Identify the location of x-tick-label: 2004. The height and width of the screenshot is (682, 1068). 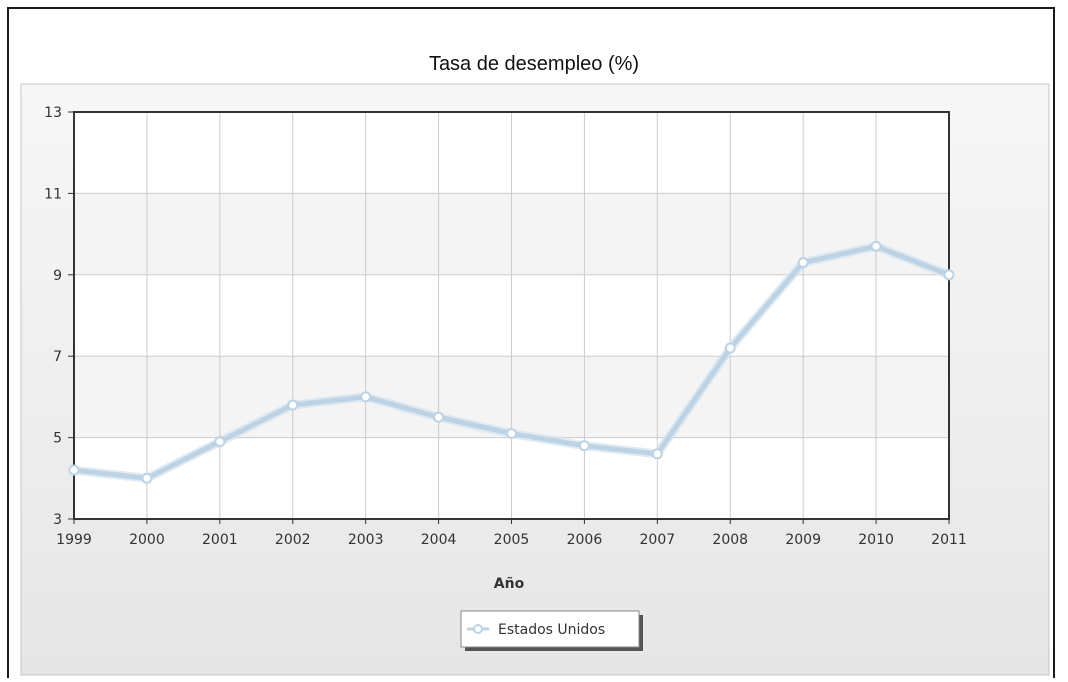
(439, 540).